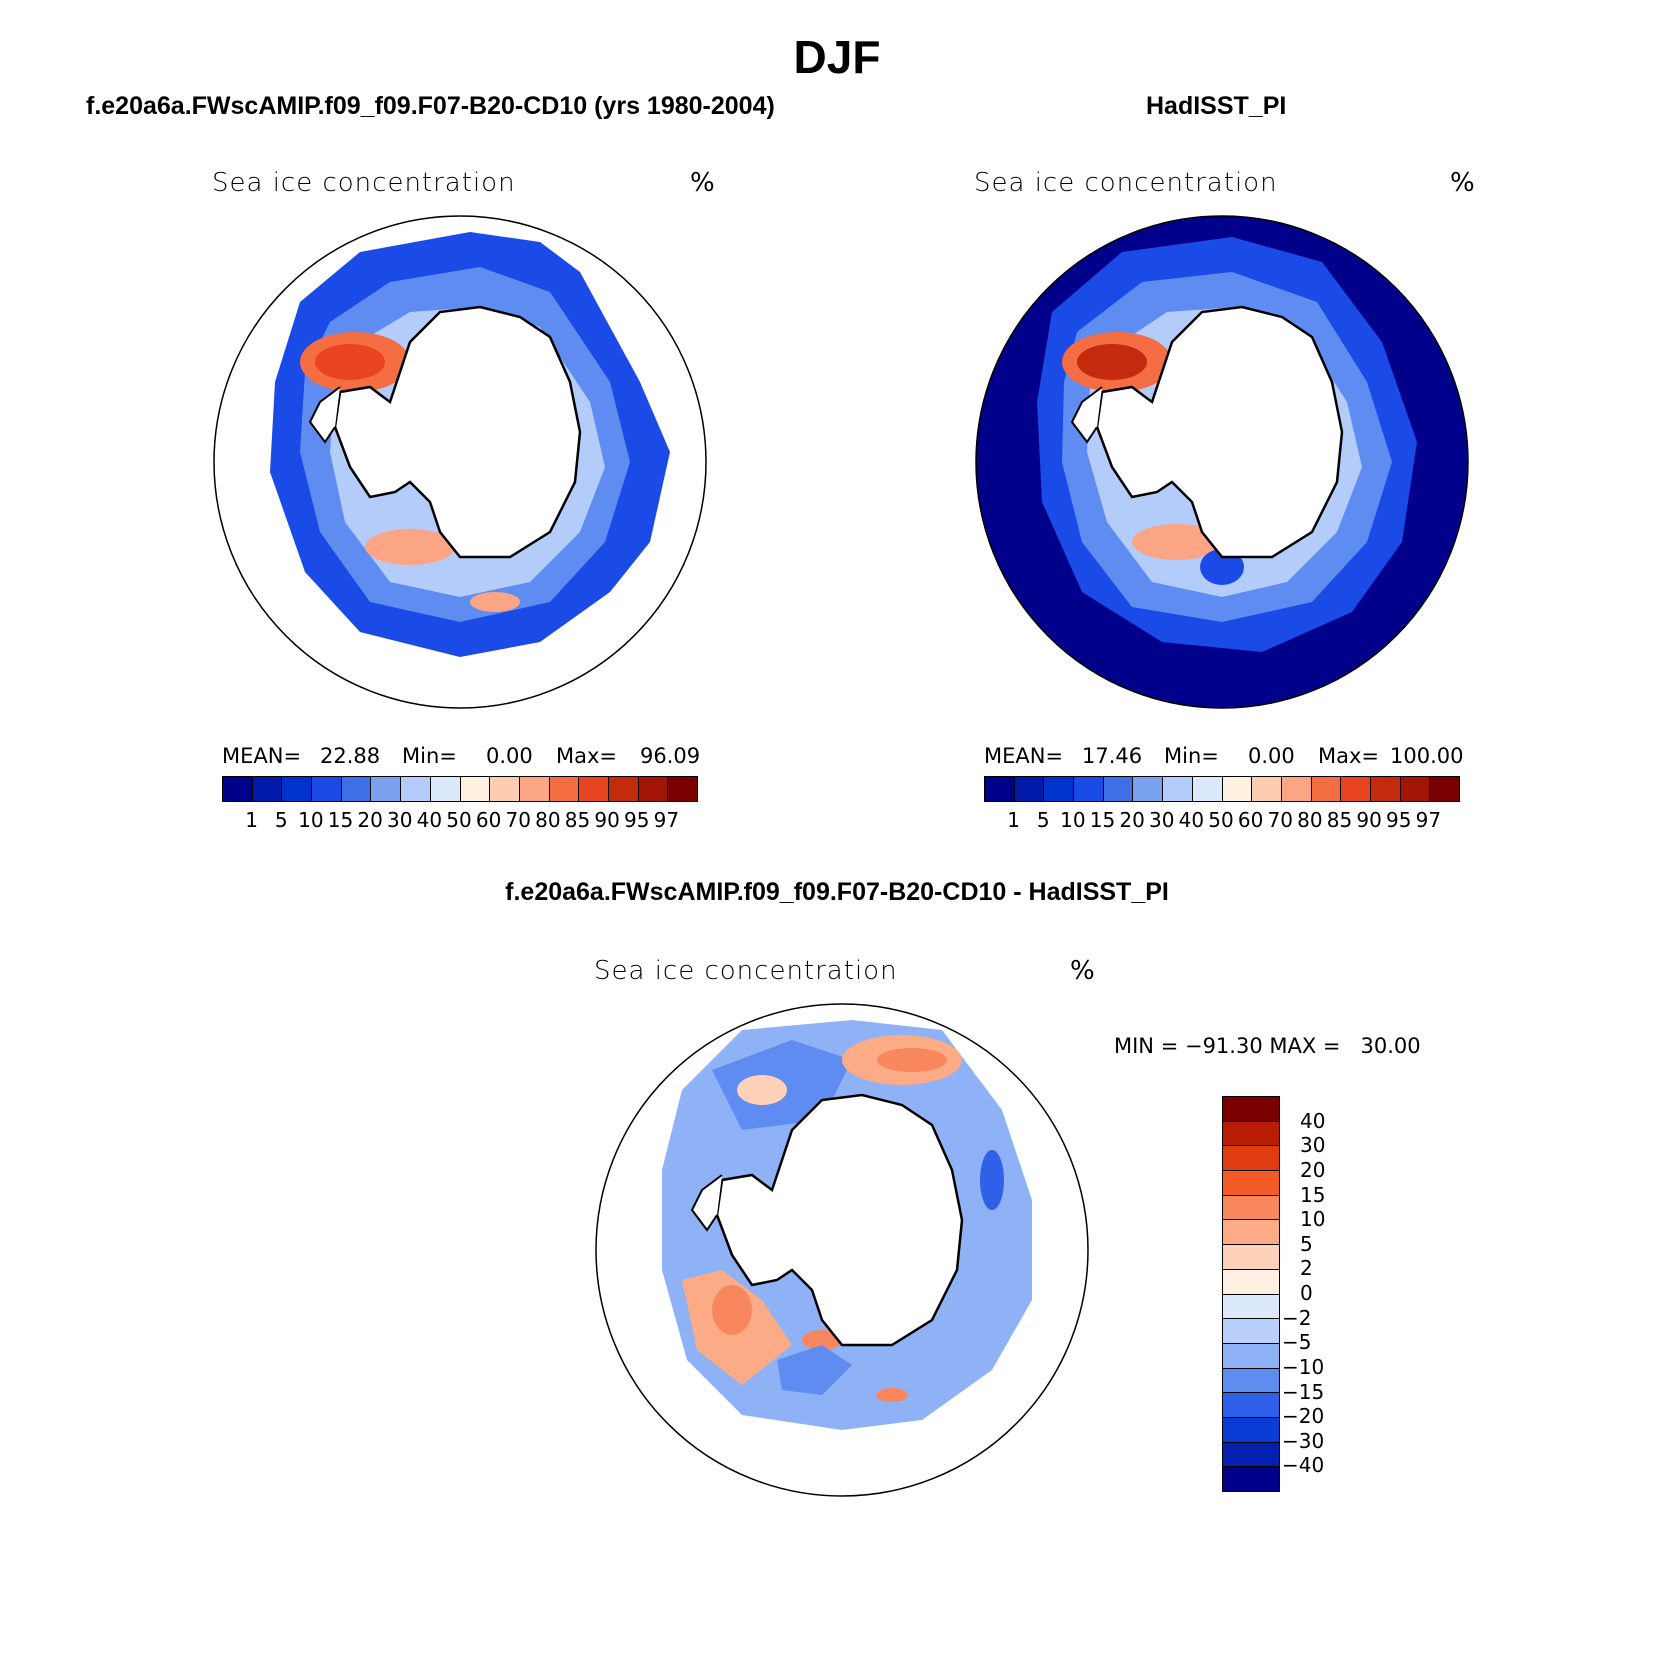 The image size is (1674, 1672). Describe the element at coordinates (670, 756) in the screenshot. I see `panel-1-max-value: 96.09` at that location.